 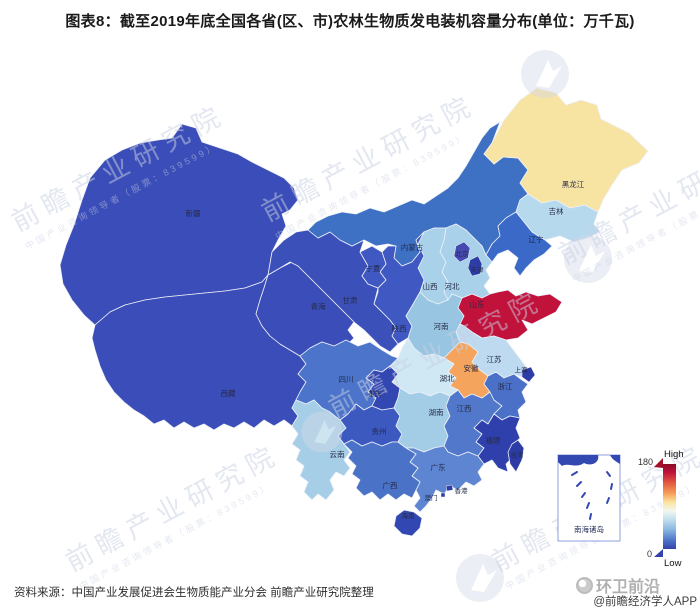 What do you see at coordinates (462, 490) in the screenshot?
I see `province-label-hongkong: 香港` at bounding box center [462, 490].